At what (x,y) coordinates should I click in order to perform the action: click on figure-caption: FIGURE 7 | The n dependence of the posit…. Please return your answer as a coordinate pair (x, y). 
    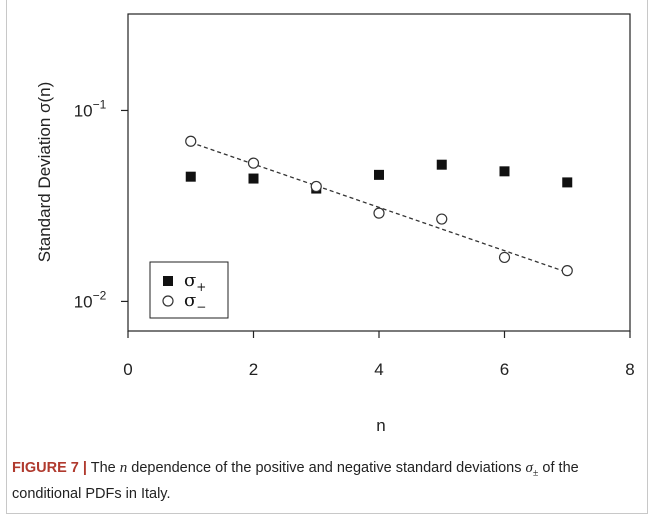
    Looking at the image, I should click on (322, 481).